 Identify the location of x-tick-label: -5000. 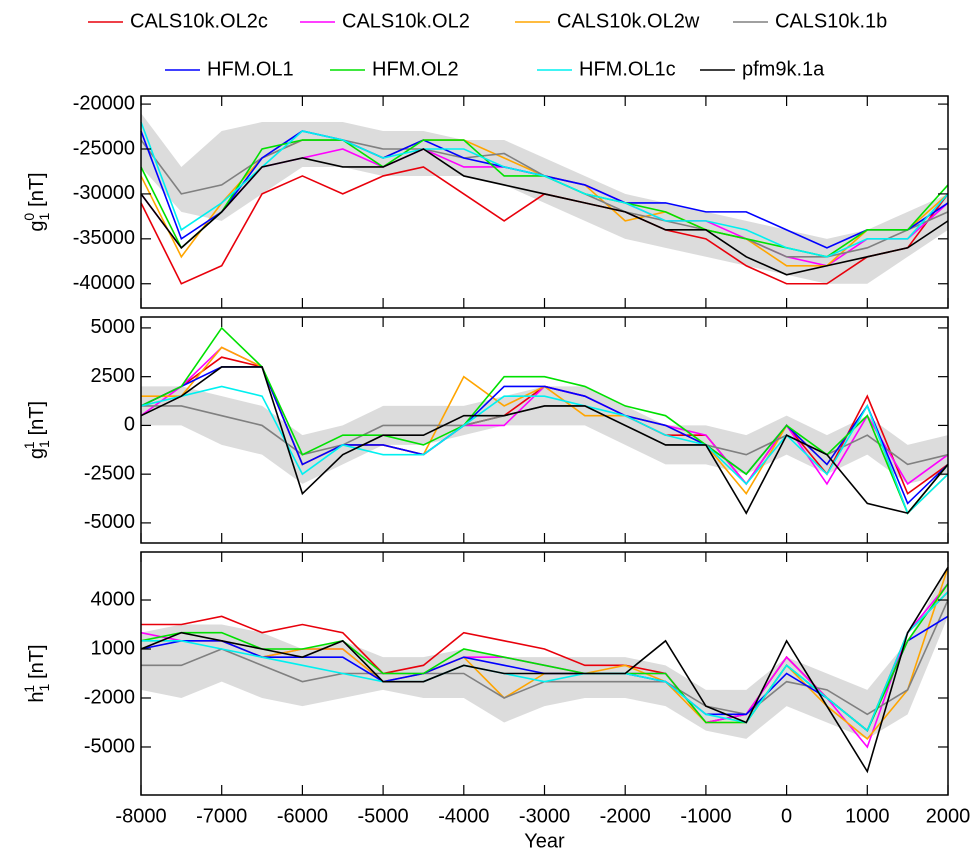
(383, 816).